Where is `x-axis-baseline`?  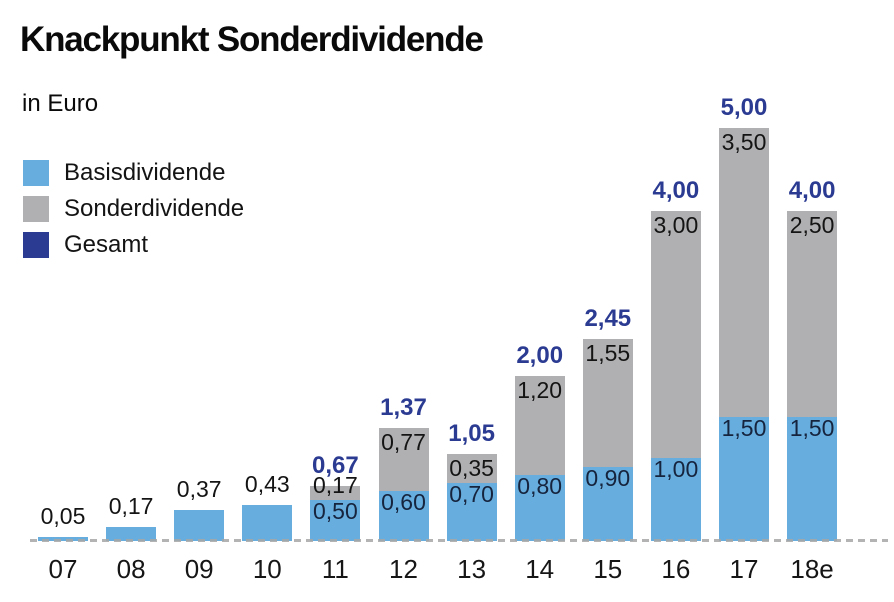 x-axis-baseline is located at coordinates (459, 540).